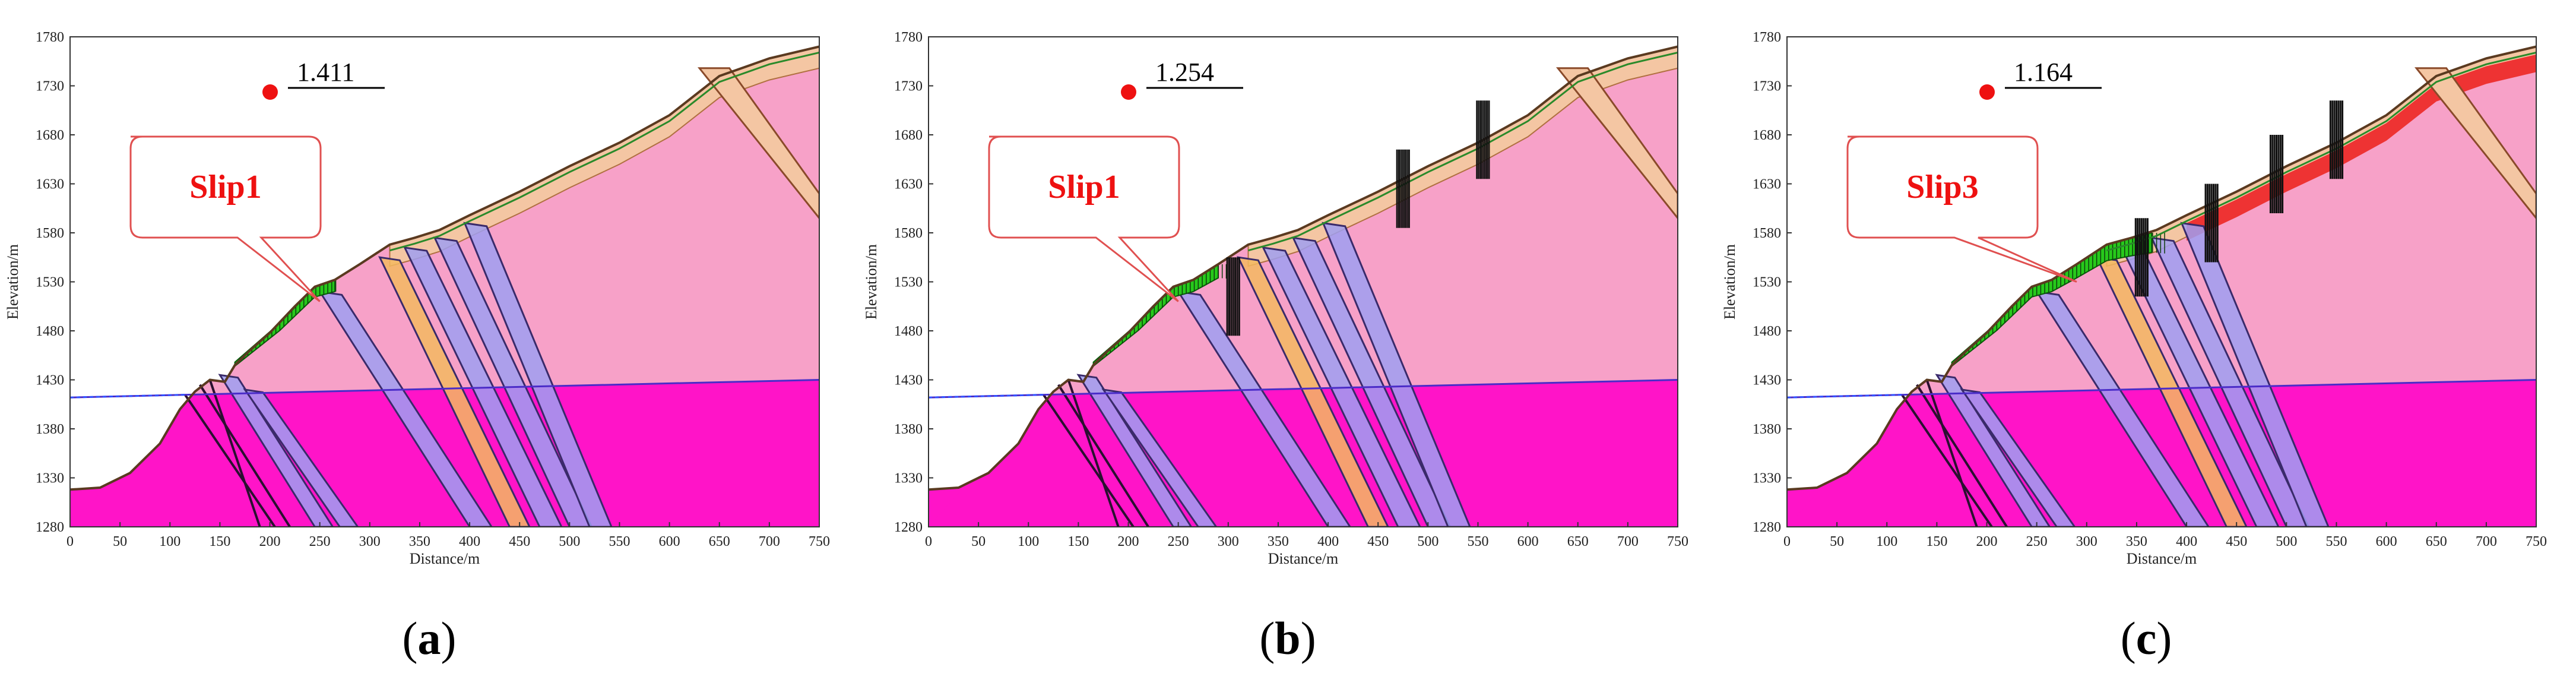  What do you see at coordinates (326, 72) in the screenshot?
I see `factor-of-safety: 1.411` at bounding box center [326, 72].